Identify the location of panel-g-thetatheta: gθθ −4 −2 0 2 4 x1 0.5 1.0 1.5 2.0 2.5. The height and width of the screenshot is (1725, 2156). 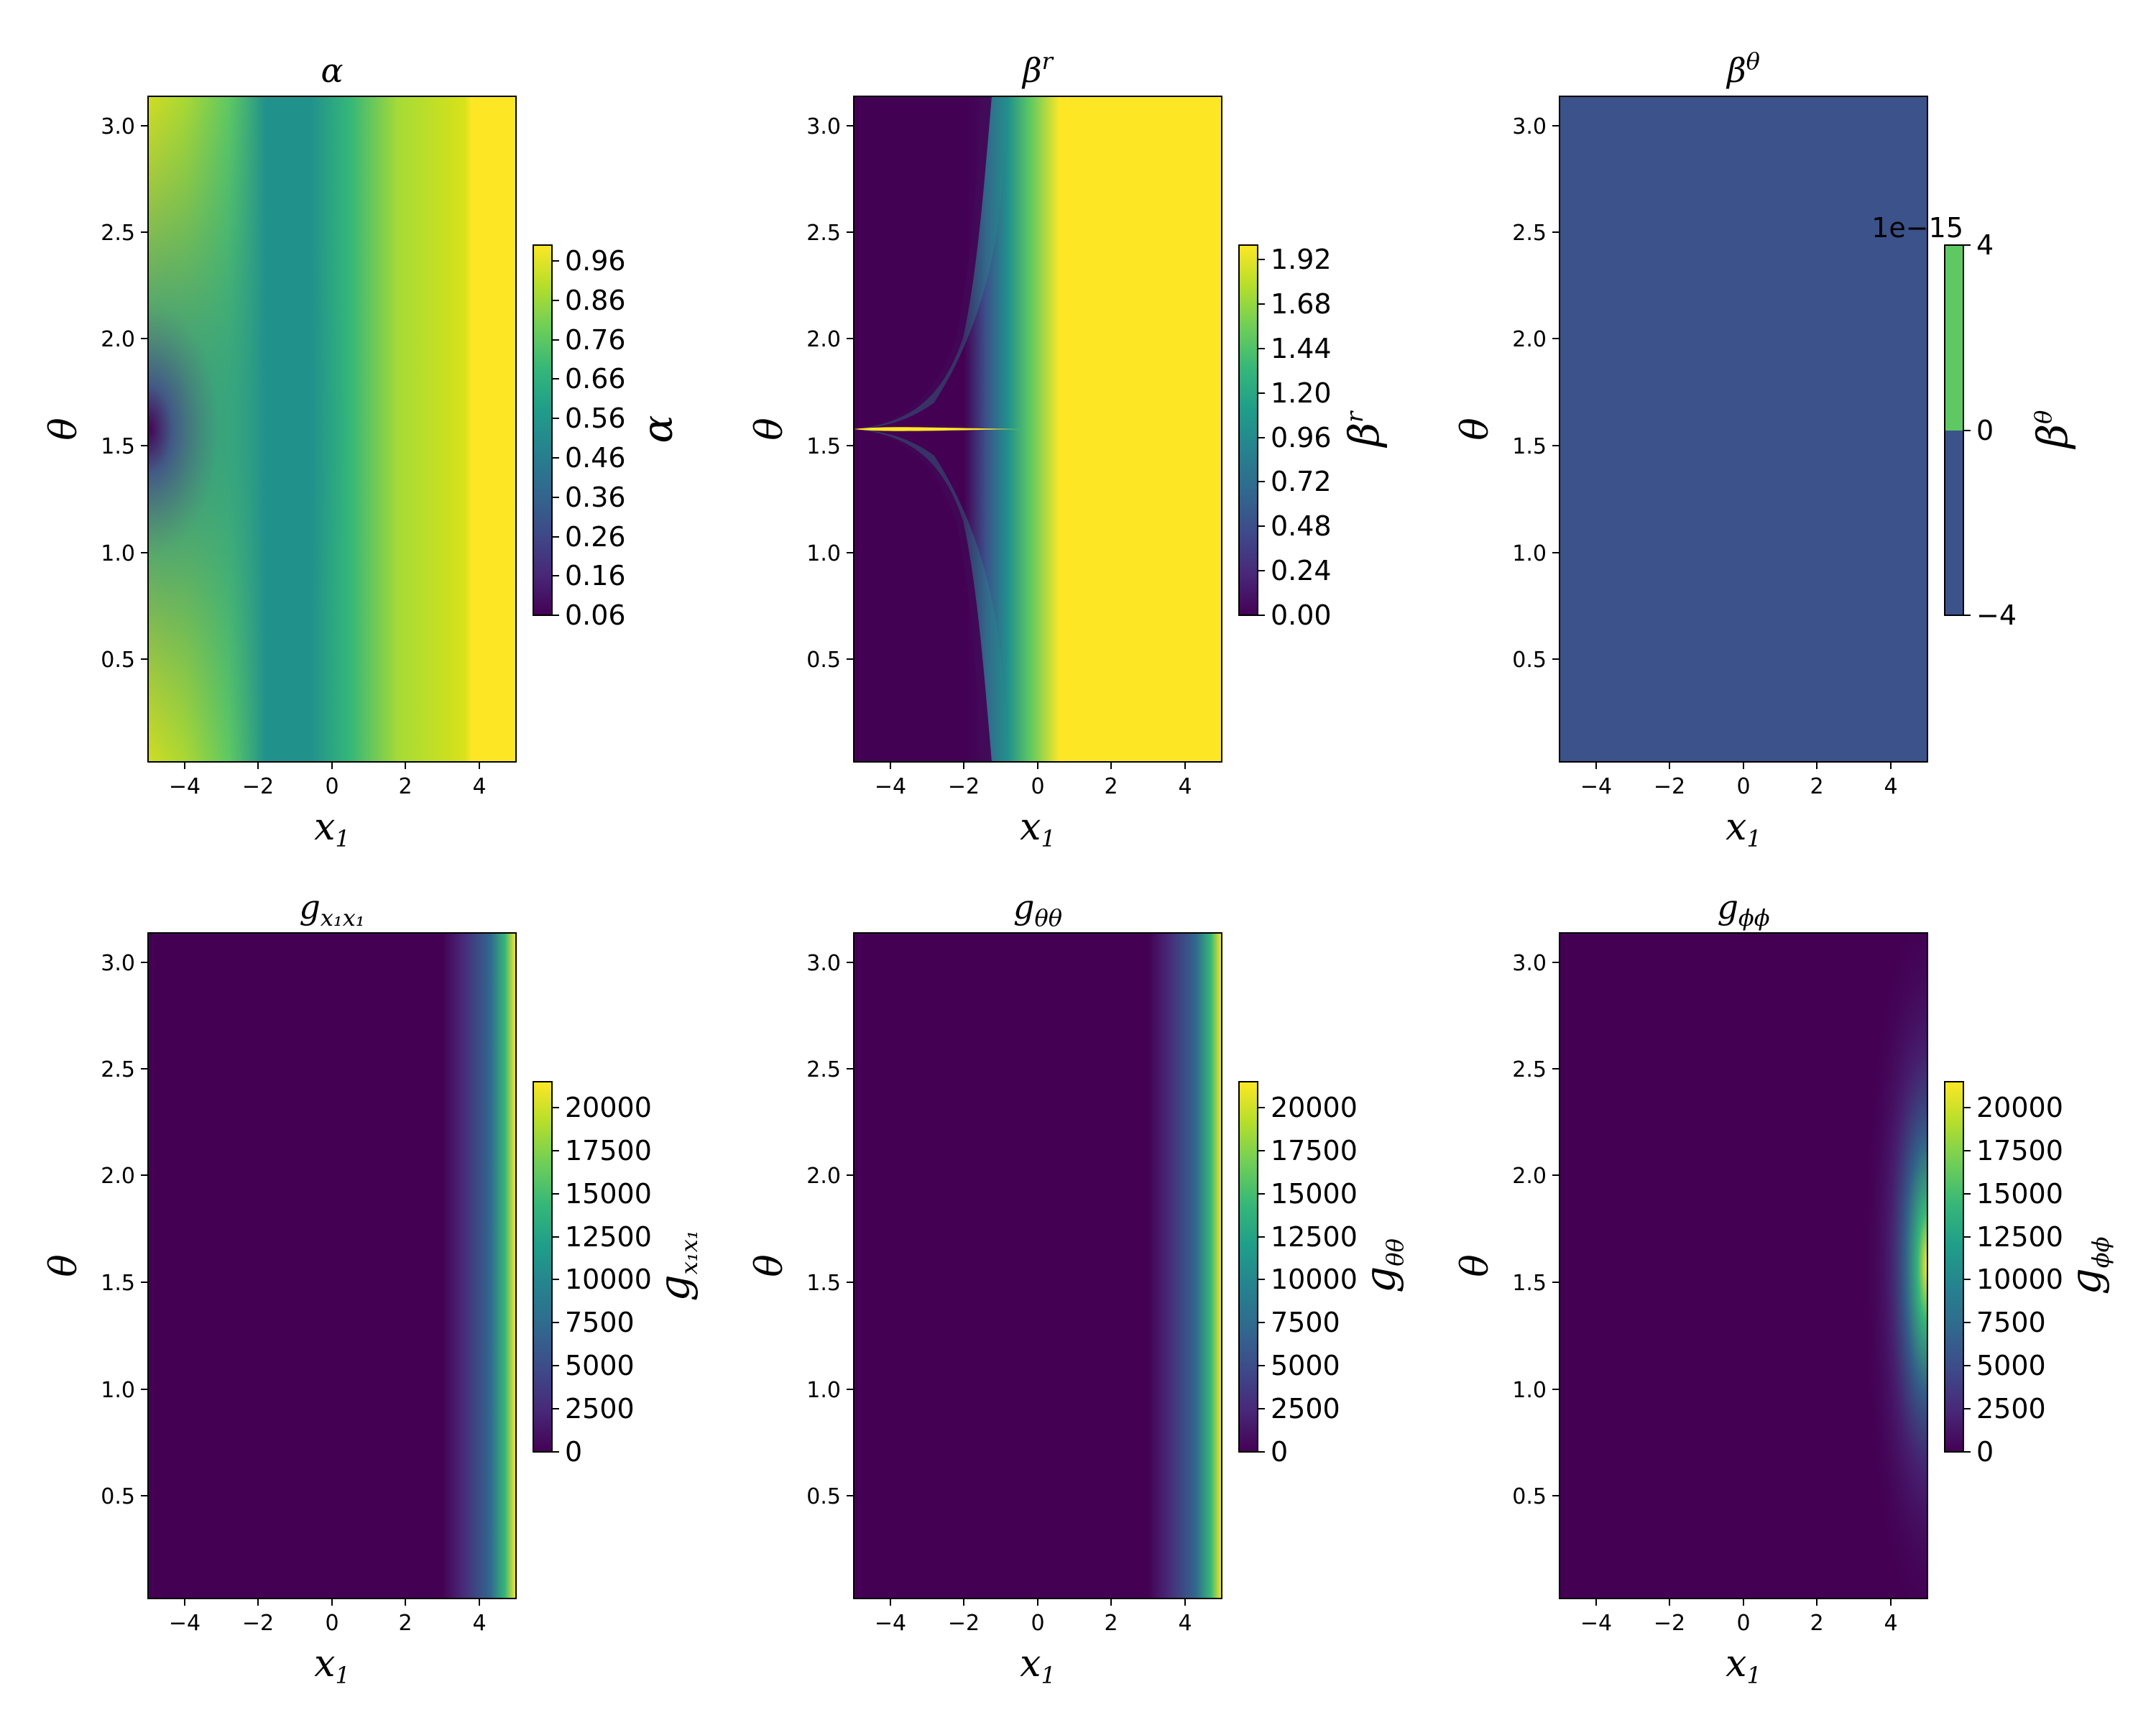
(1078, 1288).